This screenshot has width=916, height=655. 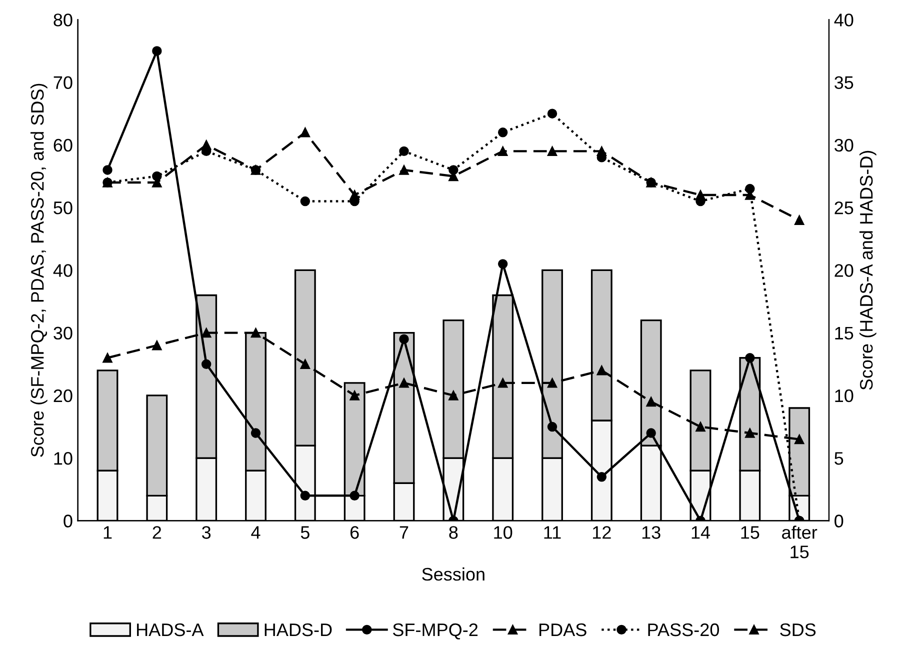 What do you see at coordinates (552, 532) in the screenshot?
I see `x-tick-label: 11` at bounding box center [552, 532].